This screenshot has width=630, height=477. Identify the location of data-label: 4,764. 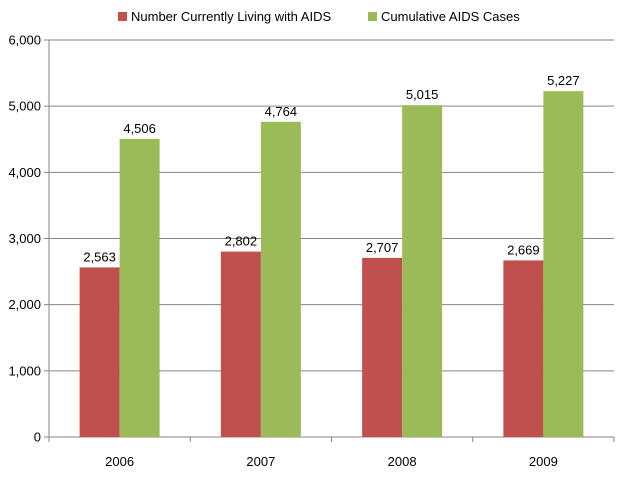
(281, 111).